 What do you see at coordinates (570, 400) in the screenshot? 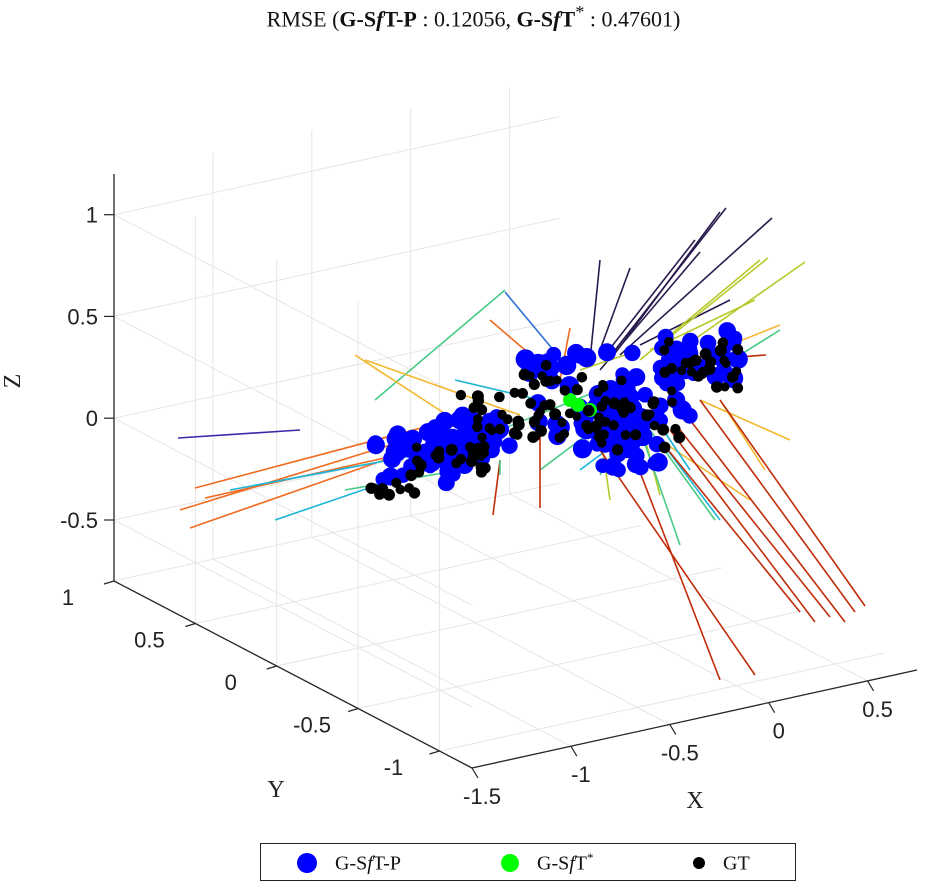
I see `point-gsftstar` at bounding box center [570, 400].